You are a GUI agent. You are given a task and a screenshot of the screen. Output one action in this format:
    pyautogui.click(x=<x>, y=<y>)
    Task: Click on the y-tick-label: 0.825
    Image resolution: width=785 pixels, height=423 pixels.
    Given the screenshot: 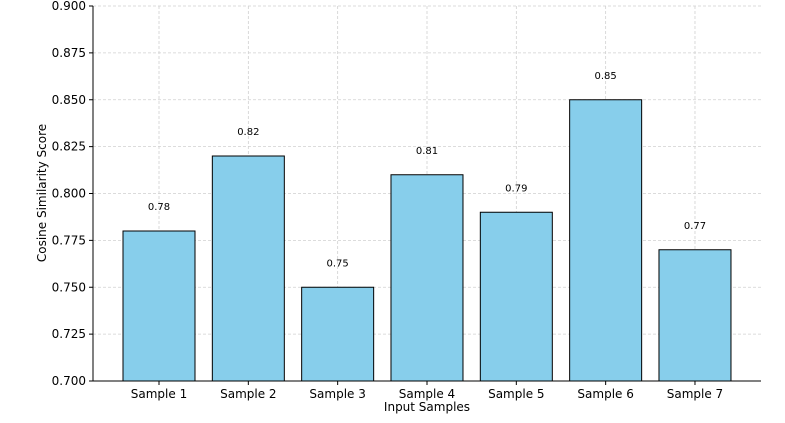 What is the action you would take?
    pyautogui.click(x=69, y=147)
    